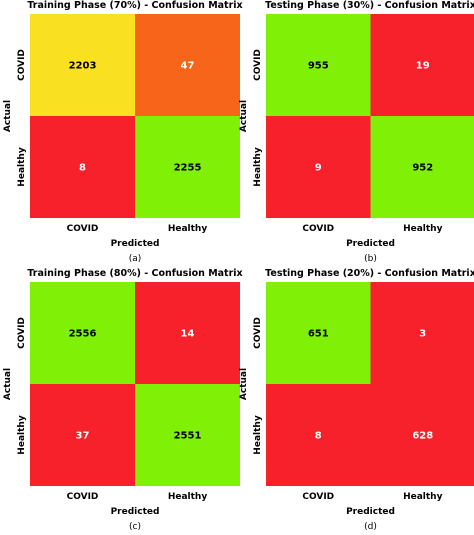  Describe the element at coordinates (135, 244) in the screenshot. I see `chart-1-x-axis-label: Predicted` at that location.